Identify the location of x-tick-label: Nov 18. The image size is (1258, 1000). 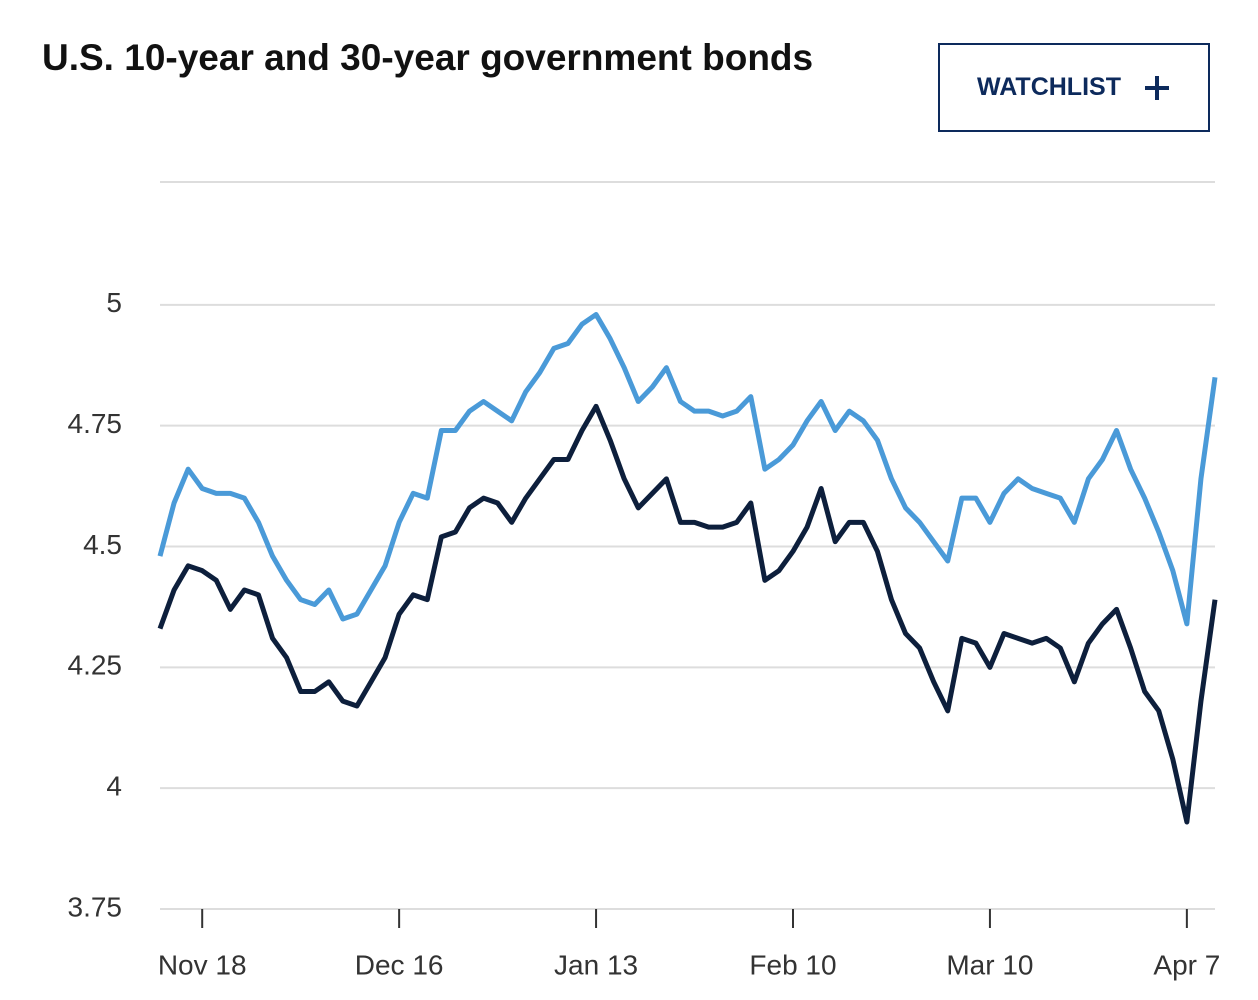
(202, 964).